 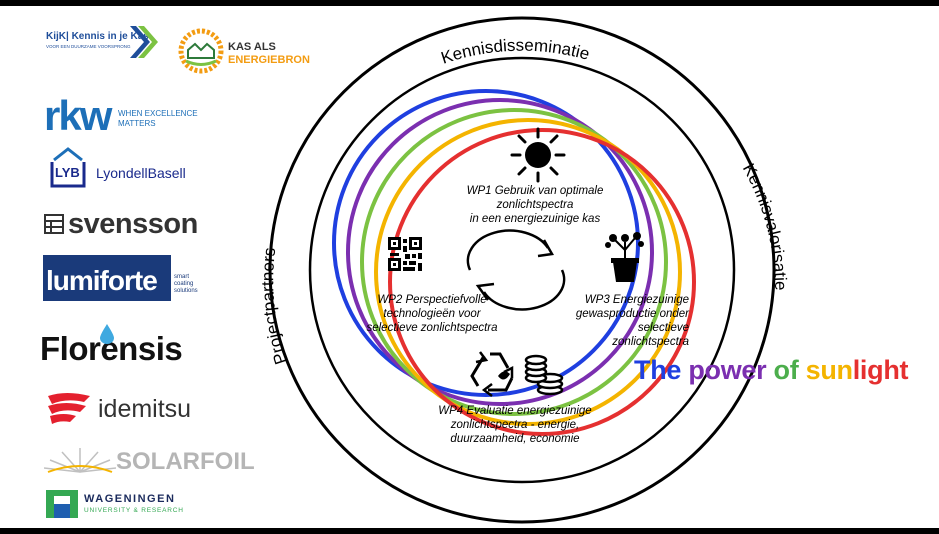 I want to click on kas-als-energiebron-logo: KAS ALS ENERGIEBRON, so click(x=244, y=50).